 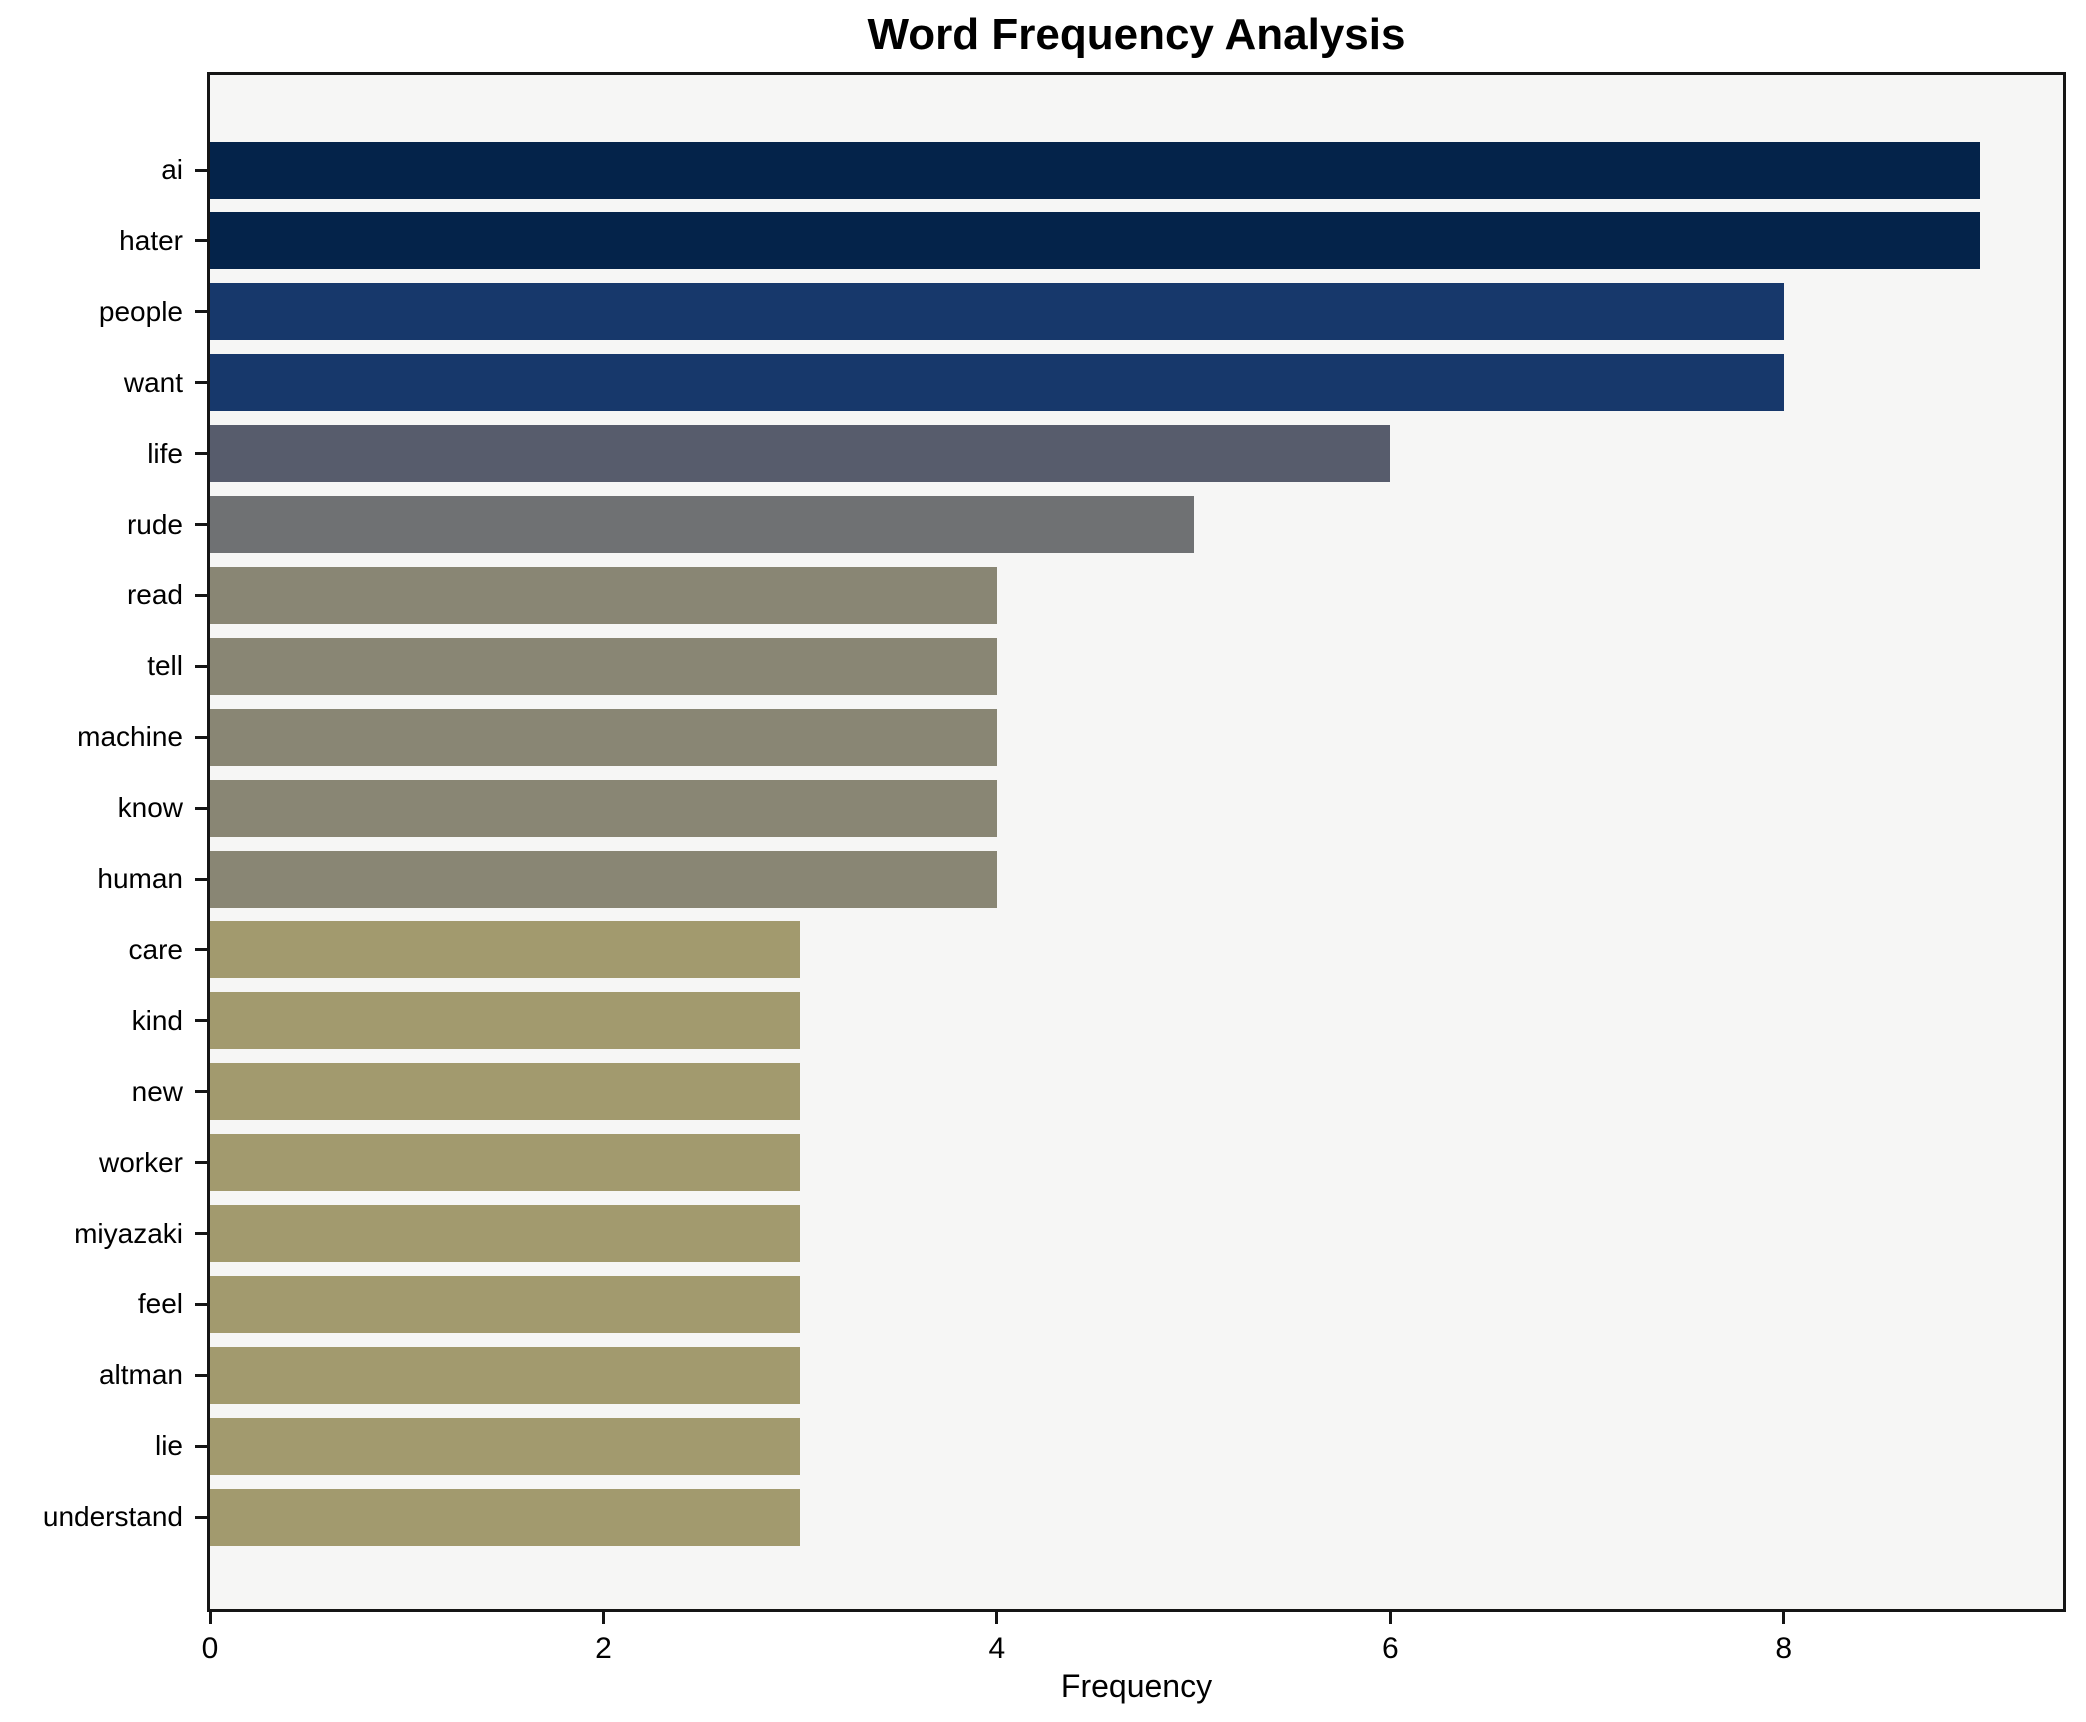 I want to click on y-label-feel: feel, so click(x=160, y=1304).